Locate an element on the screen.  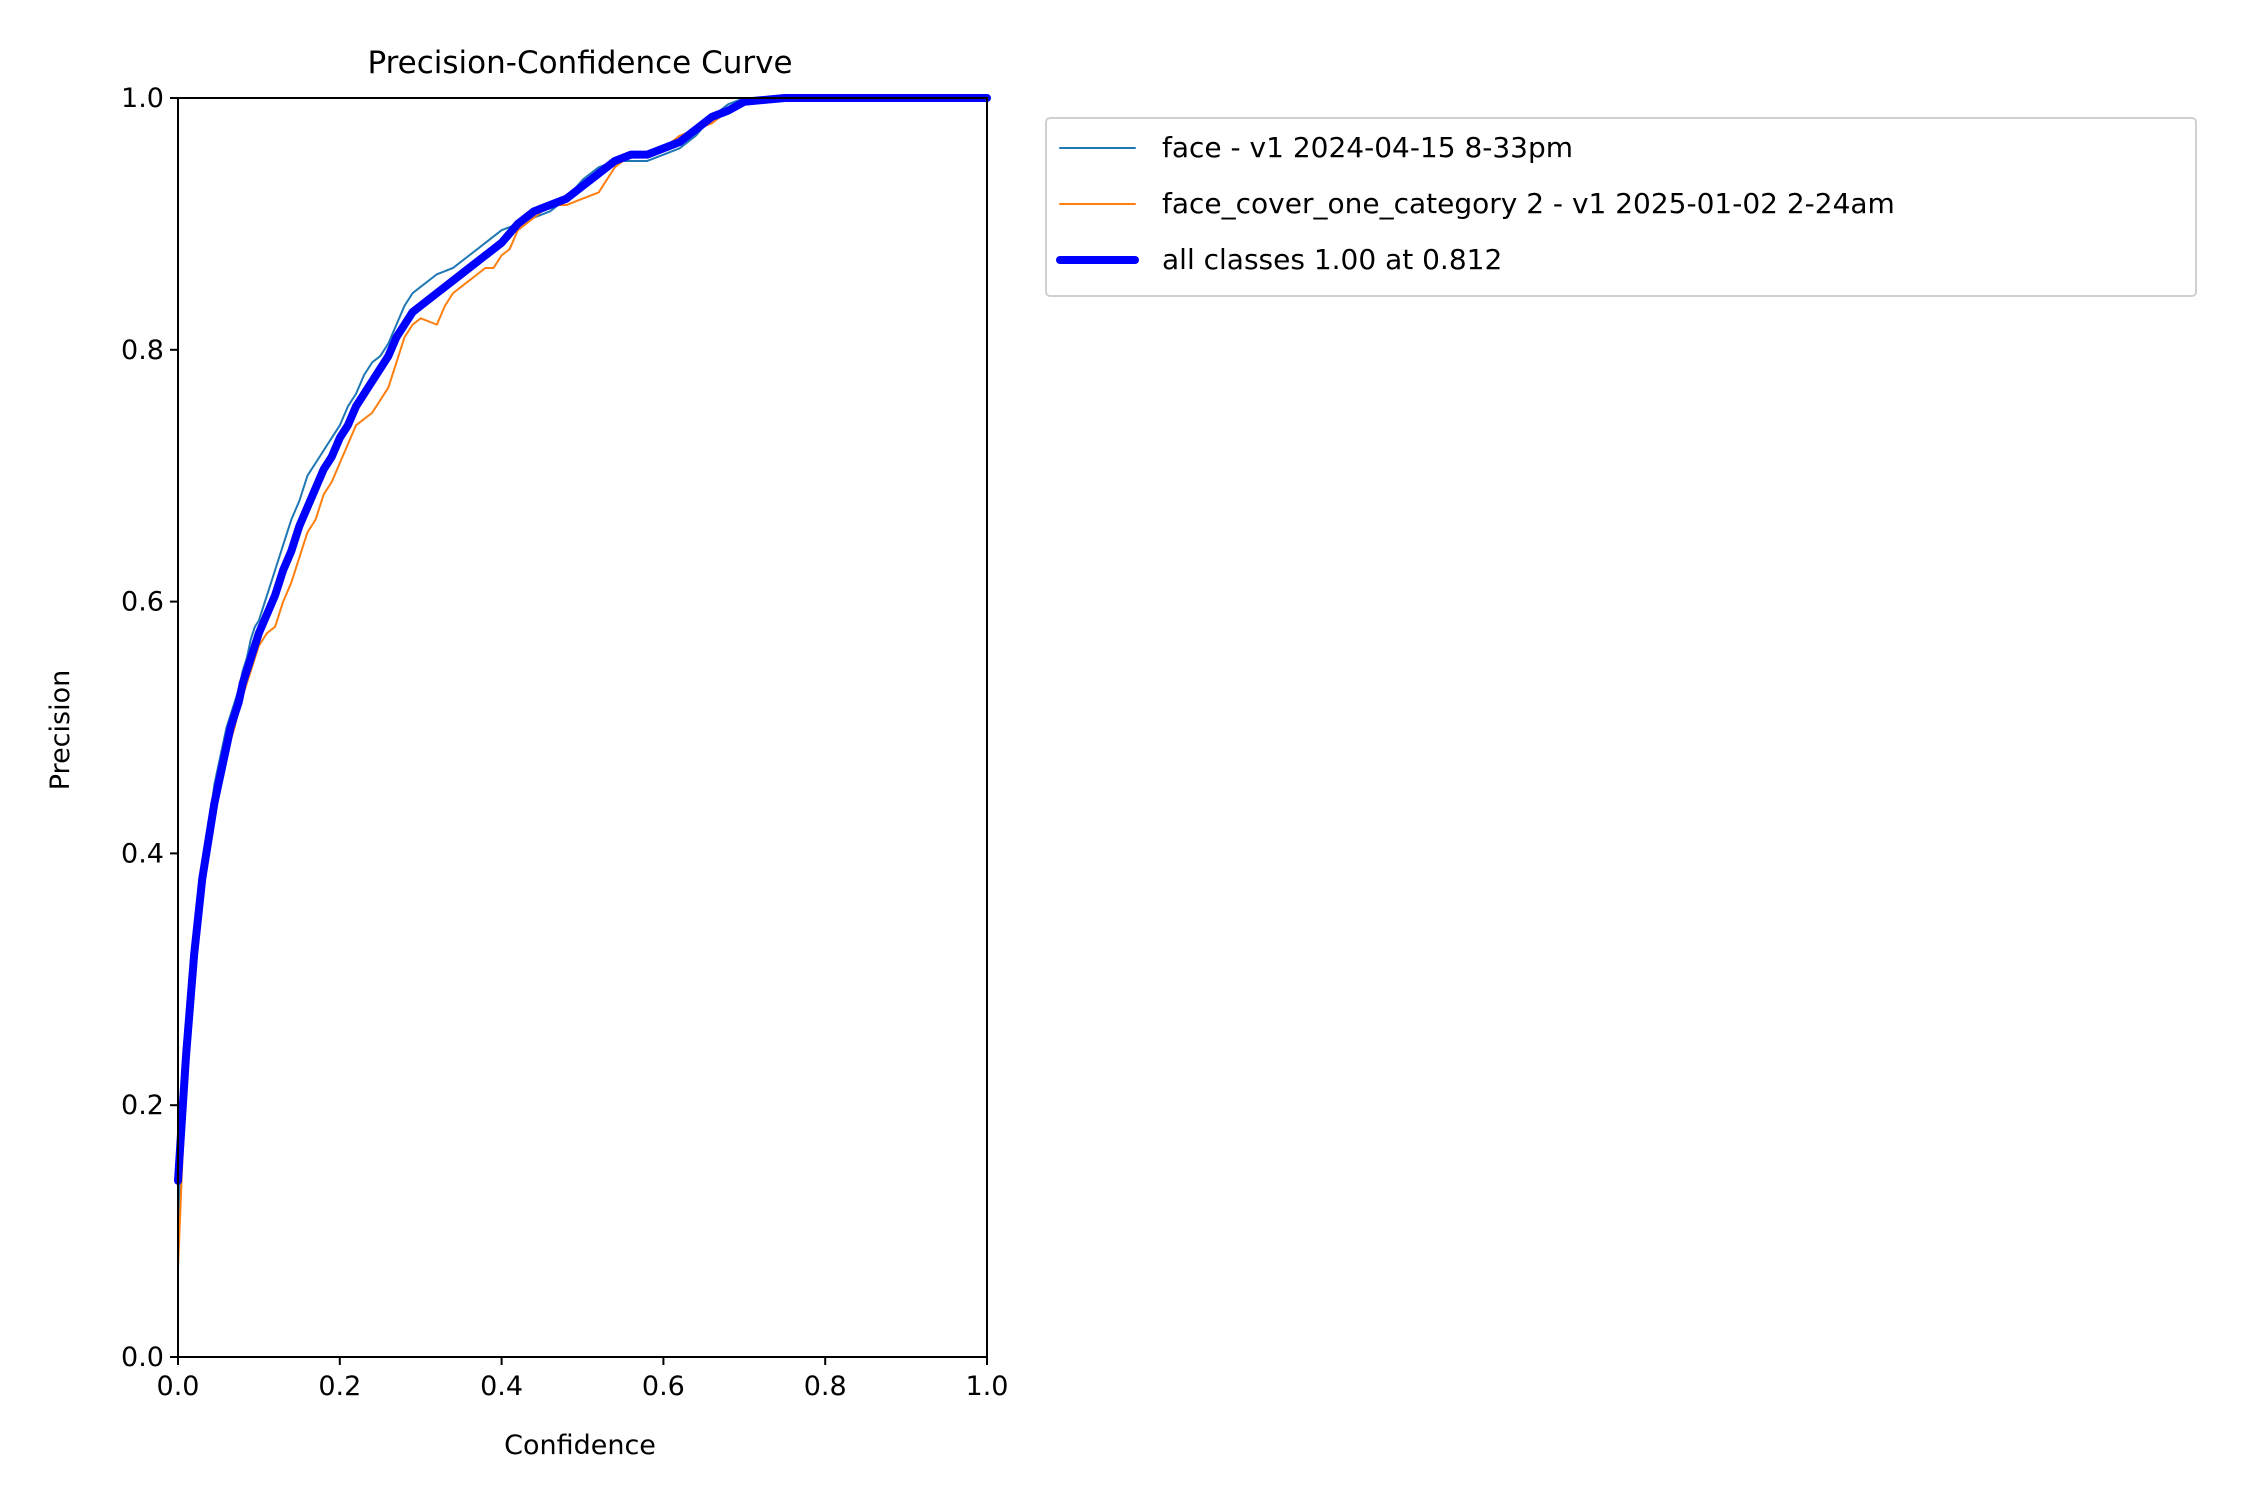
y-tick-label-3: 0.4 is located at coordinates (142, 853).